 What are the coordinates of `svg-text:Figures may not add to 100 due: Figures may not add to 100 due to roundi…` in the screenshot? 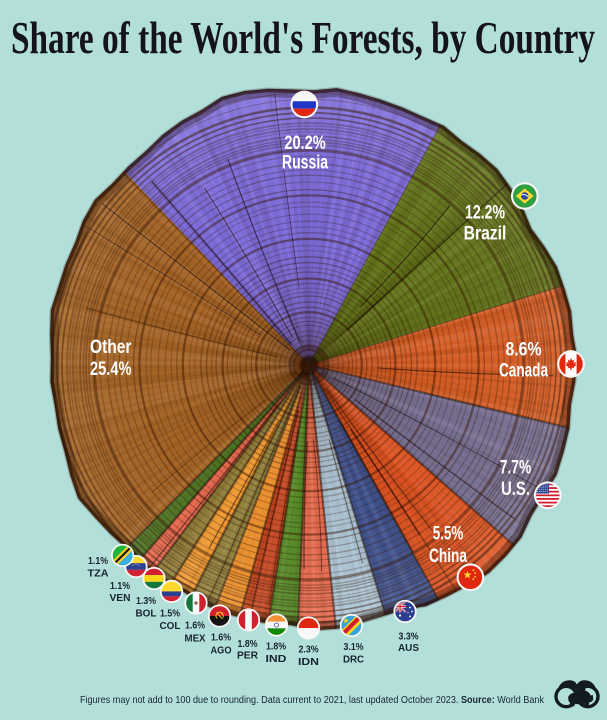 It's located at (312, 700).